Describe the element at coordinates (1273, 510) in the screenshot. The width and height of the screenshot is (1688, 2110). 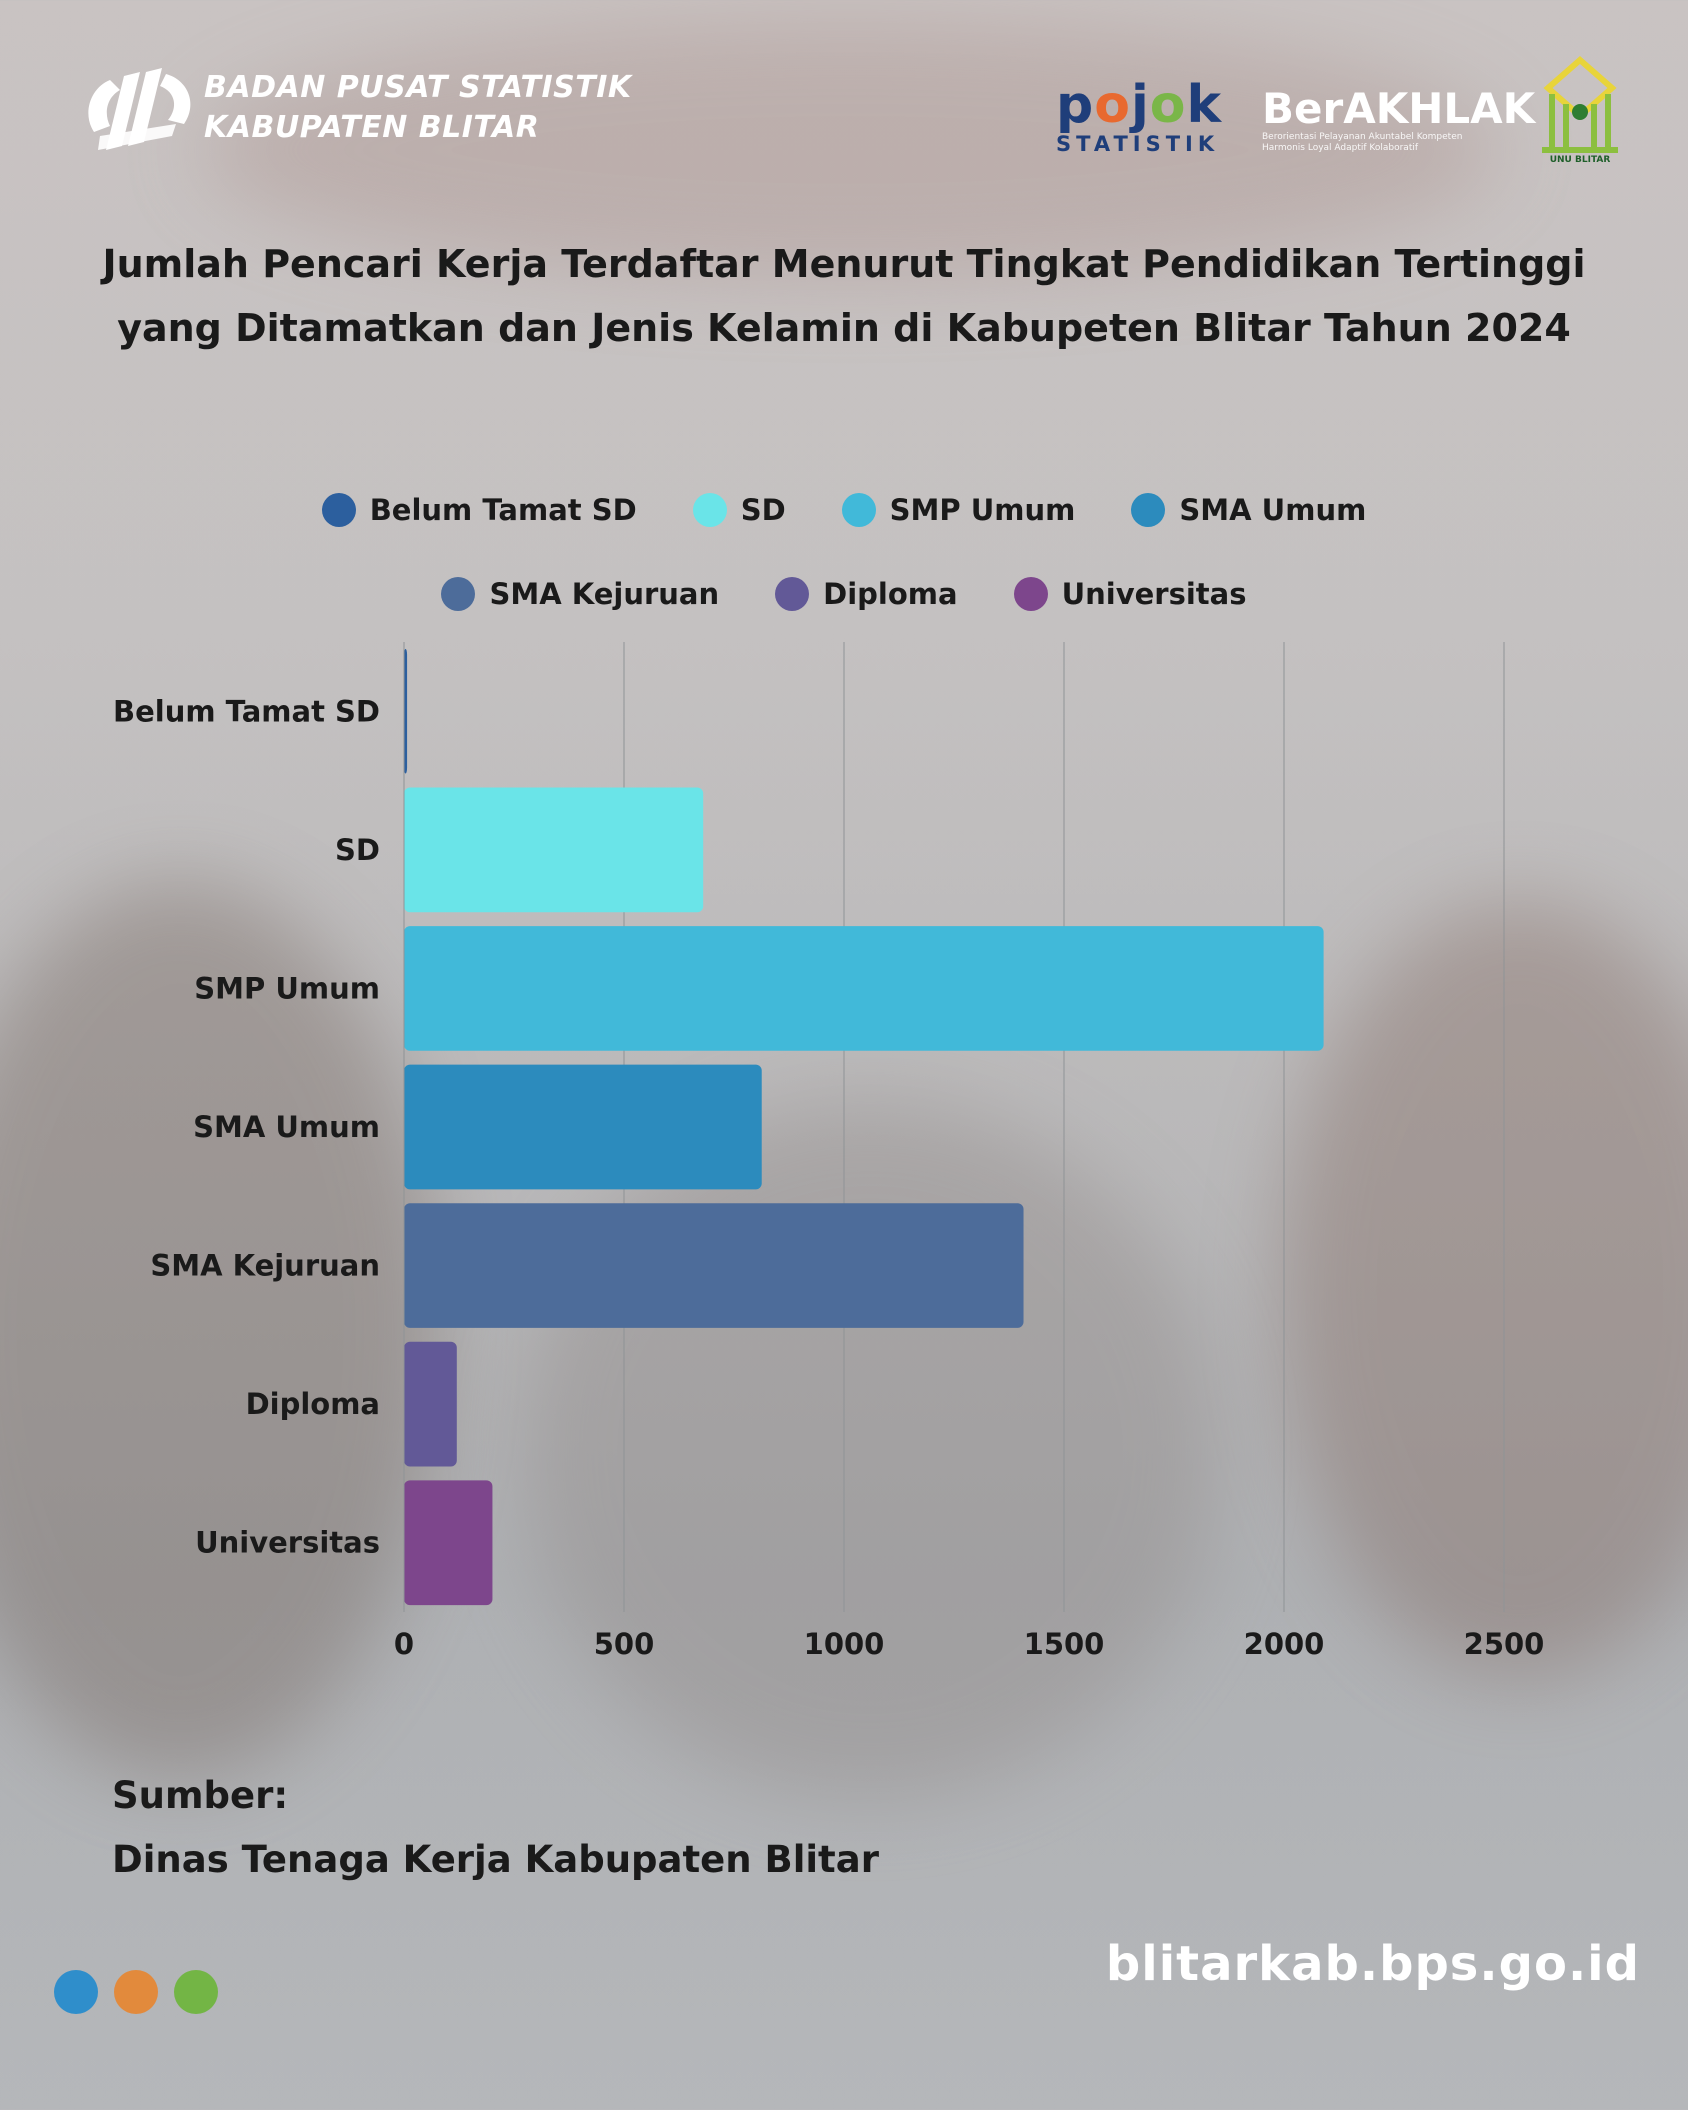
I see `legend-label: SMA Umum` at that location.